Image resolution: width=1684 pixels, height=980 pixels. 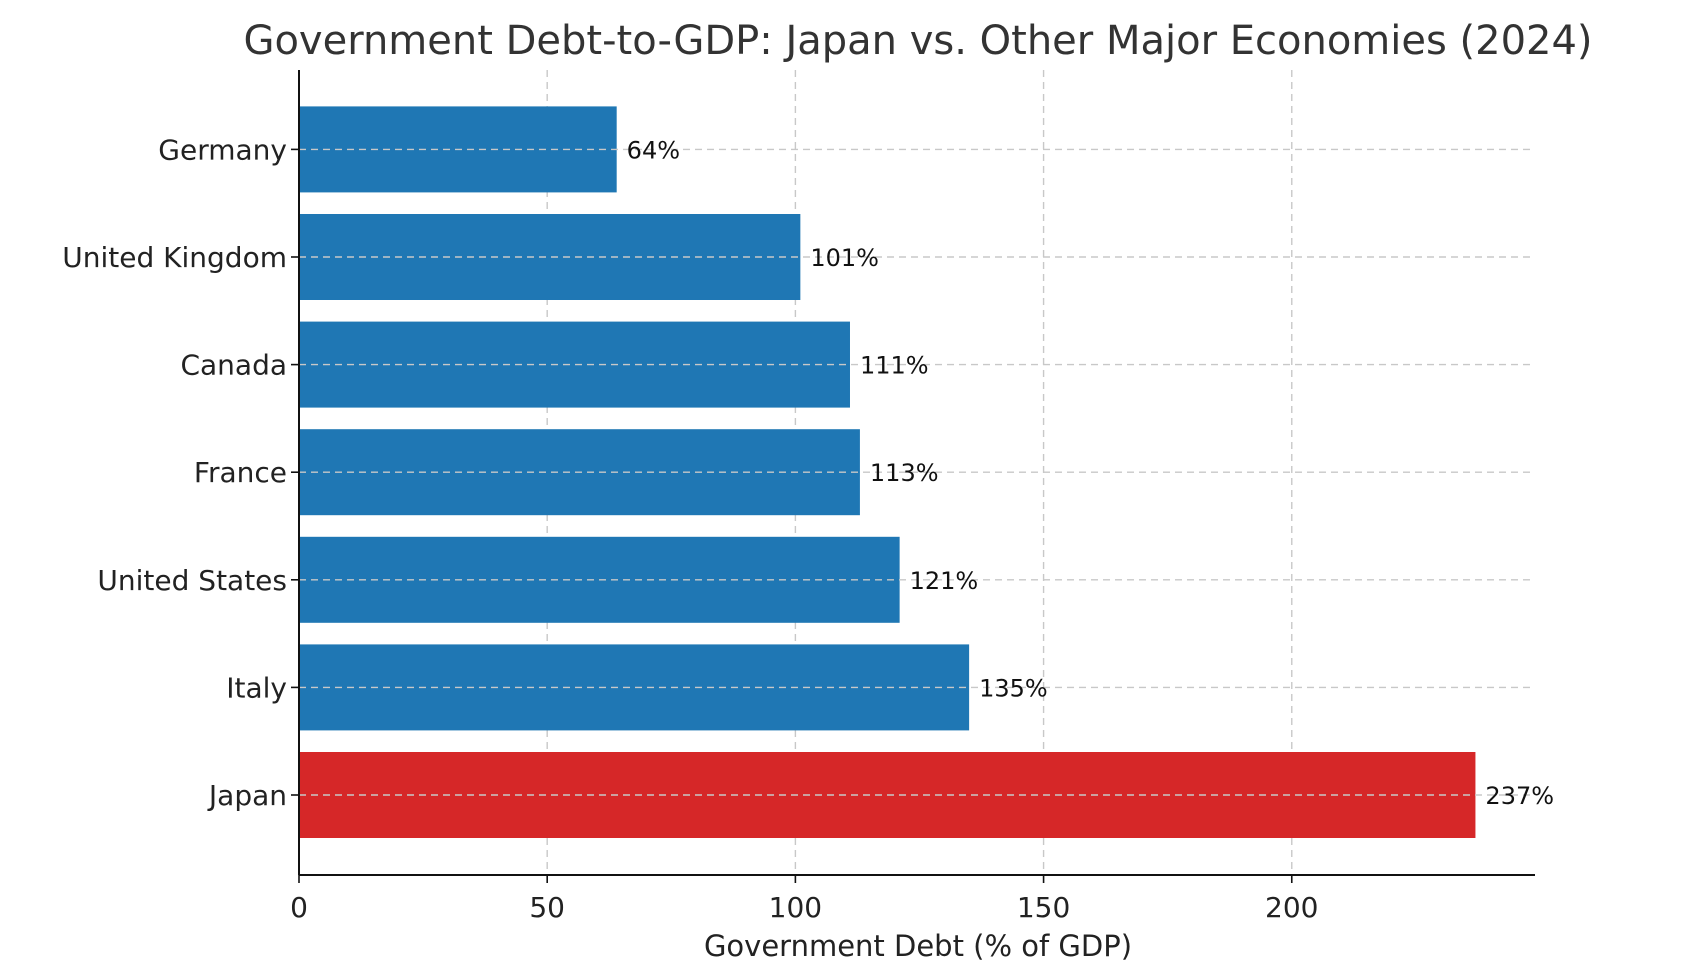 What do you see at coordinates (233, 365) in the screenshot?
I see `y-tick-label-canada: Canada` at bounding box center [233, 365].